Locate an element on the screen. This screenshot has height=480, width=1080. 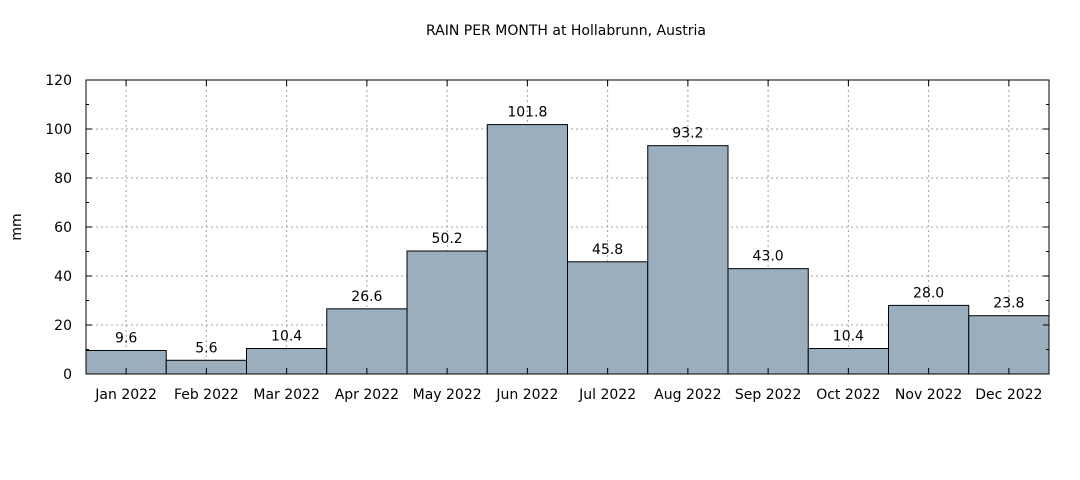
bar-nov-2022 is located at coordinates (929, 339).